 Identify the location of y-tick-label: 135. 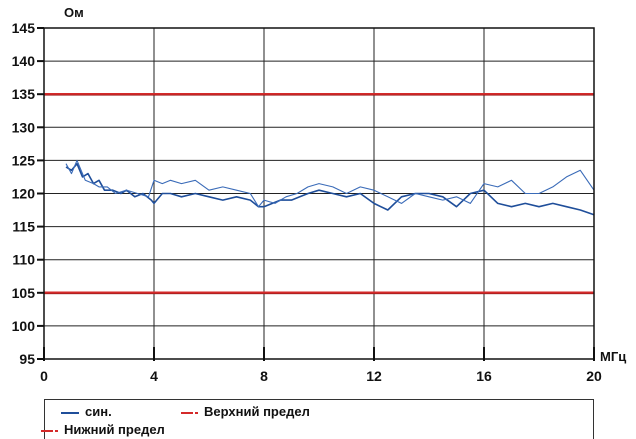
(24, 94).